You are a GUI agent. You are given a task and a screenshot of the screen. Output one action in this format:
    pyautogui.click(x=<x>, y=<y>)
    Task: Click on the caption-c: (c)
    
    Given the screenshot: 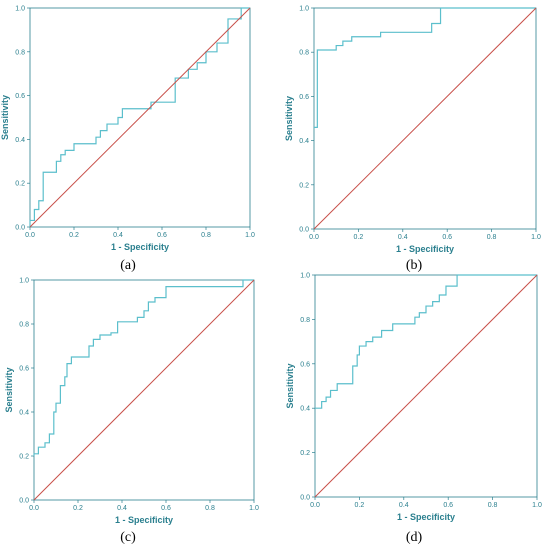 What is the action you would take?
    pyautogui.click(x=128, y=537)
    